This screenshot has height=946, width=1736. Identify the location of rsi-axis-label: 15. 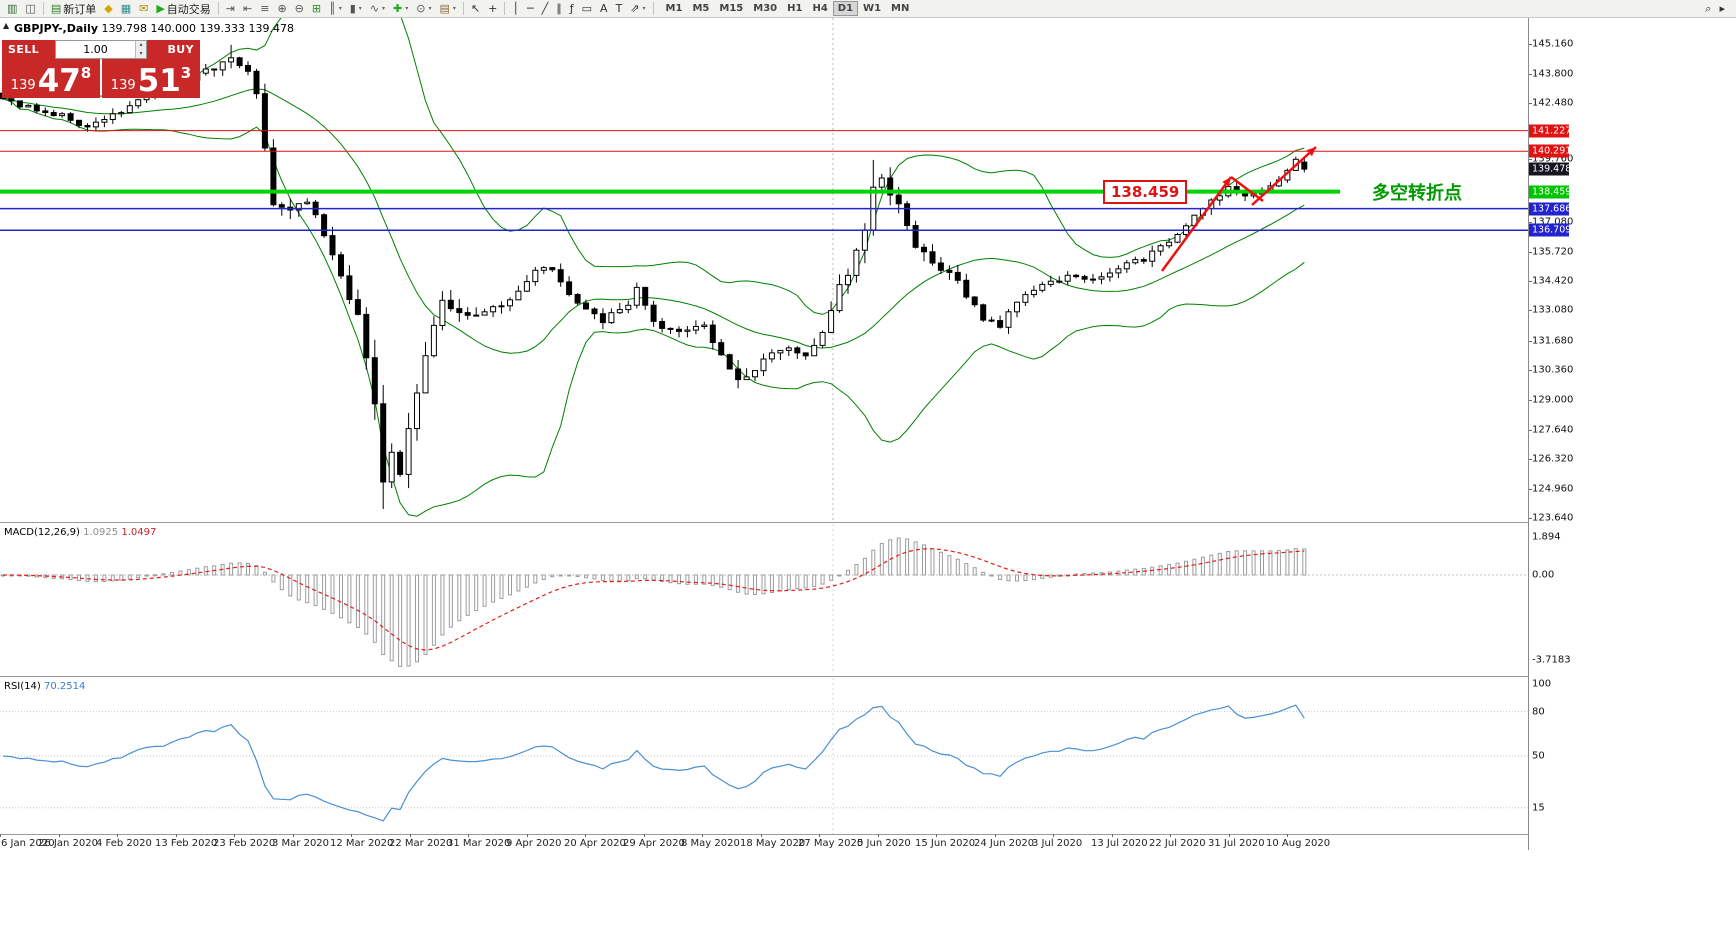
(1538, 808).